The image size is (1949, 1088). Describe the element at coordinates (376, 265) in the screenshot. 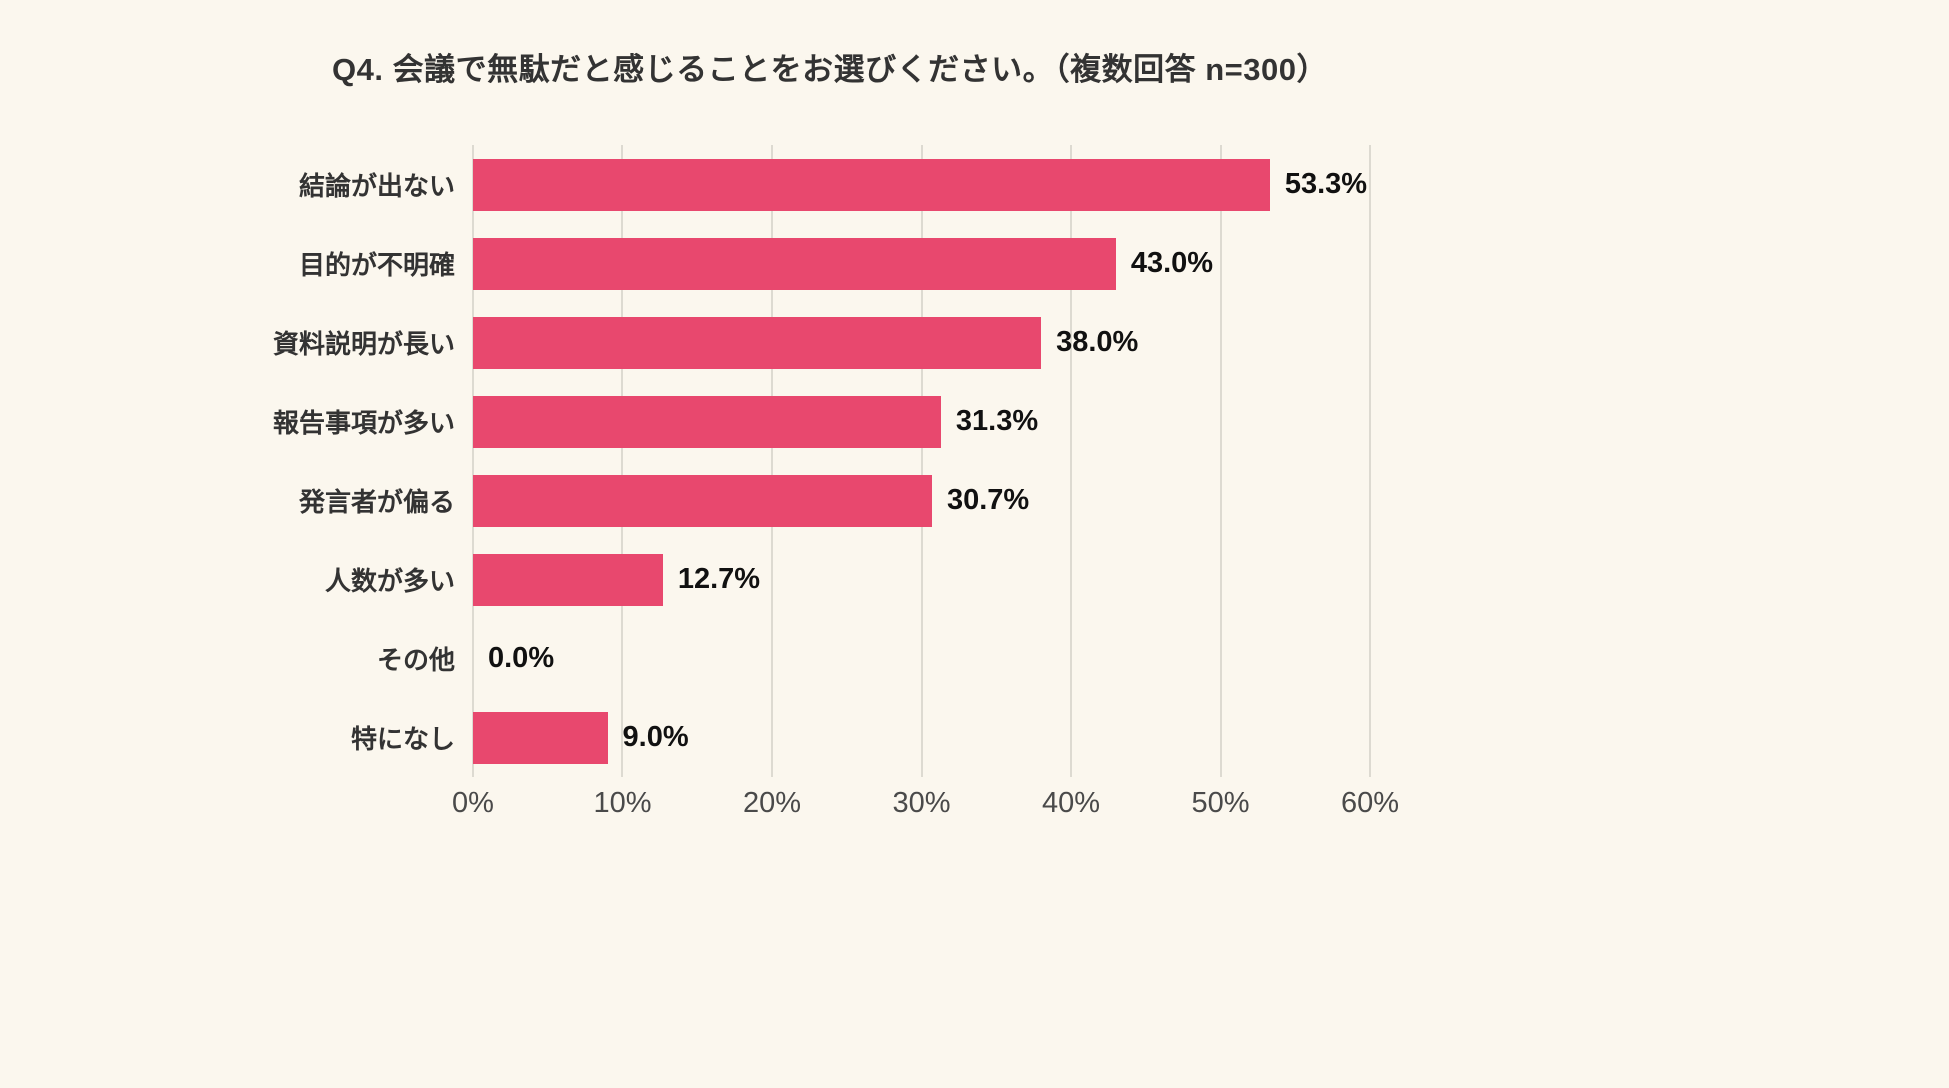

I see `category-label: 目的が不明確` at that location.